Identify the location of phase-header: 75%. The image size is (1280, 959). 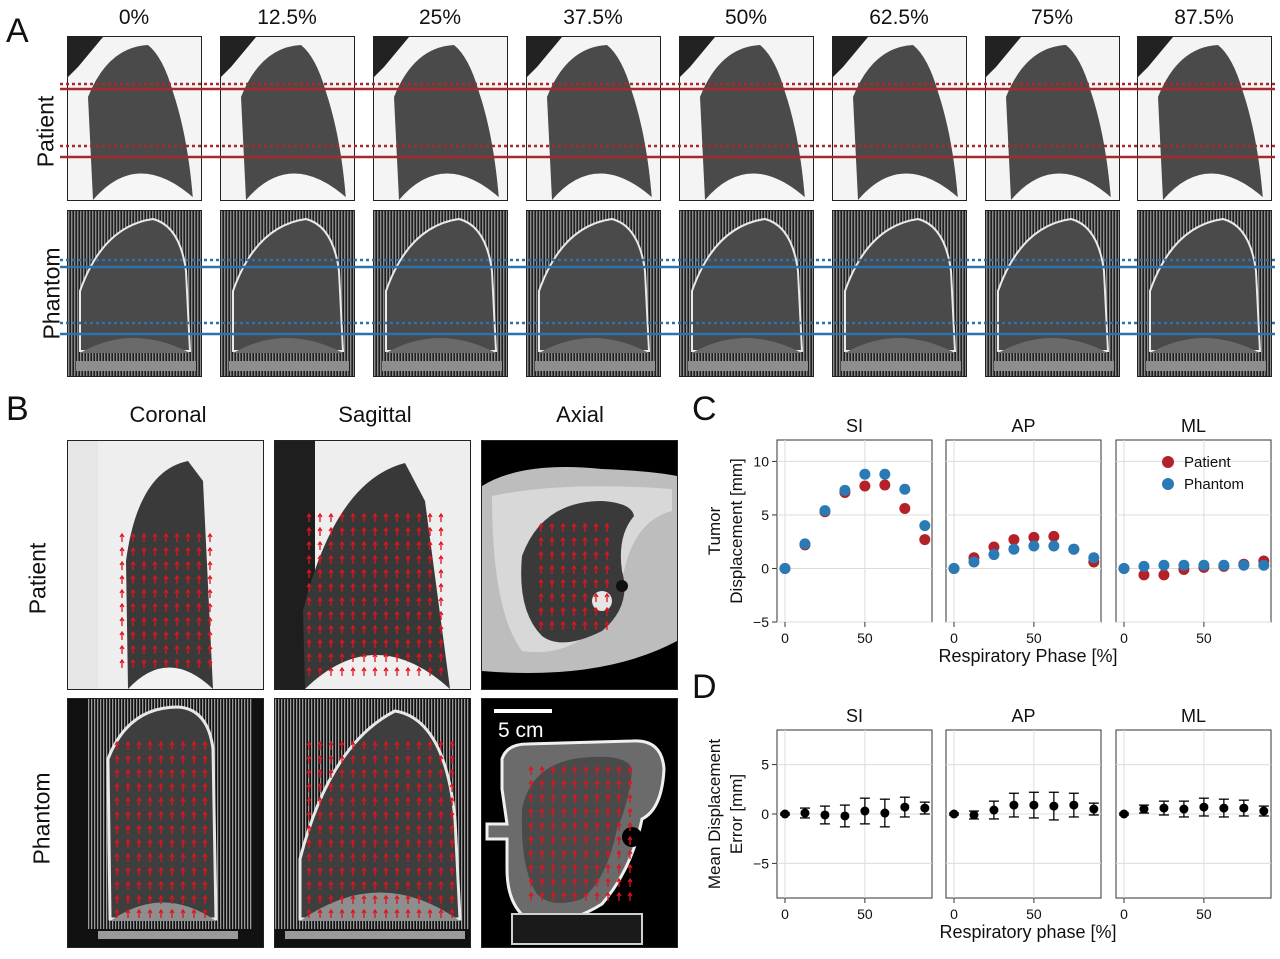
(1052, 17).